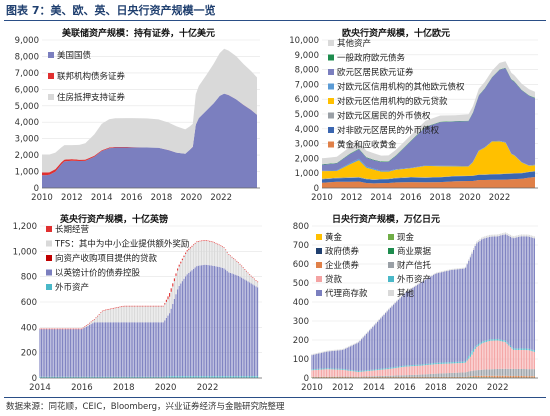 This screenshot has height=416, width=550. Describe the element at coordinates (312, 388) in the screenshot. I see `x-tick-label: 2010` at that location.